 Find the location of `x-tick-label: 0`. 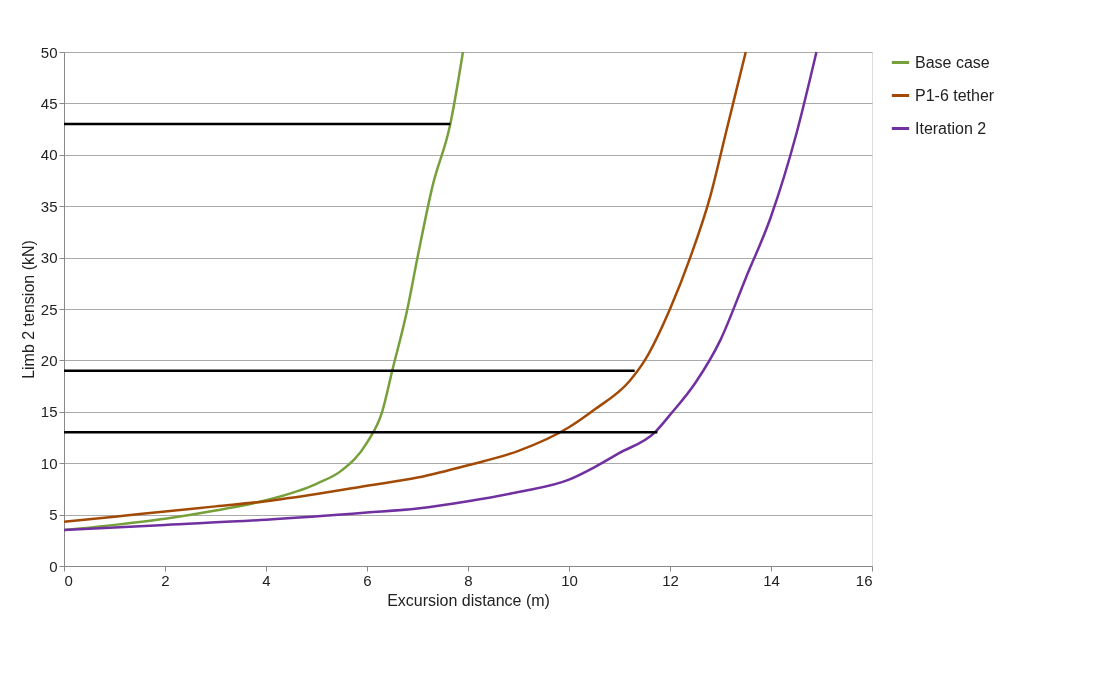

x-tick-label: 0 is located at coordinates (68, 580).